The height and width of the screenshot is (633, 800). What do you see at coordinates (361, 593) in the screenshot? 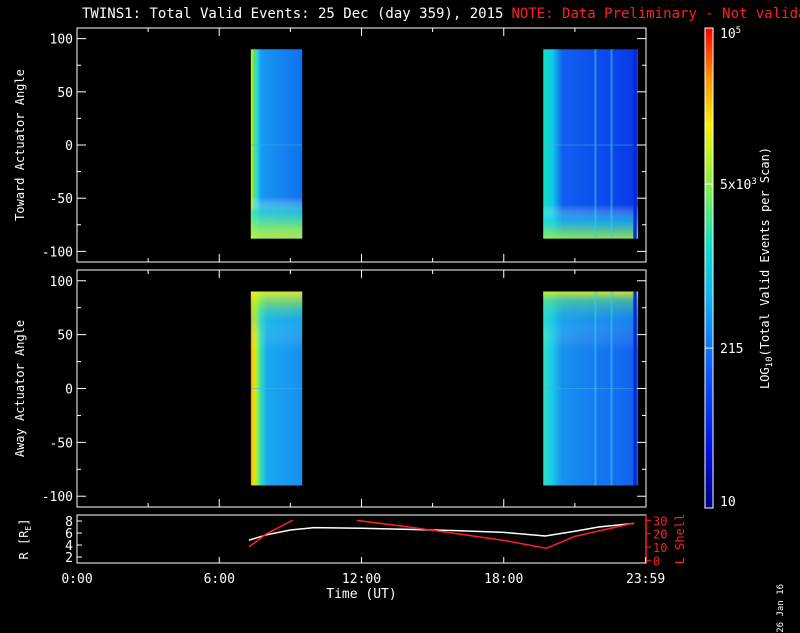
I see `x-axis-label: Time (UT)` at bounding box center [361, 593].